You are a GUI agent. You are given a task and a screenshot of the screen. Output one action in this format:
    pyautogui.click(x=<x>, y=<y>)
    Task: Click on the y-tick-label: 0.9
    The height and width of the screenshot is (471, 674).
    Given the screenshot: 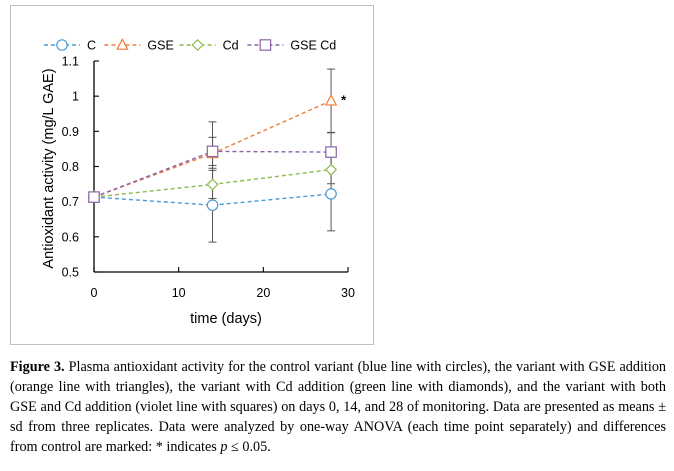 What is the action you would take?
    pyautogui.click(x=70, y=132)
    